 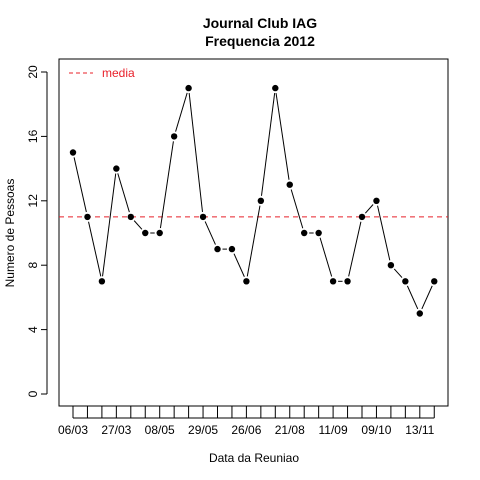 I want to click on x-tick-label: 21/08, so click(x=290, y=430).